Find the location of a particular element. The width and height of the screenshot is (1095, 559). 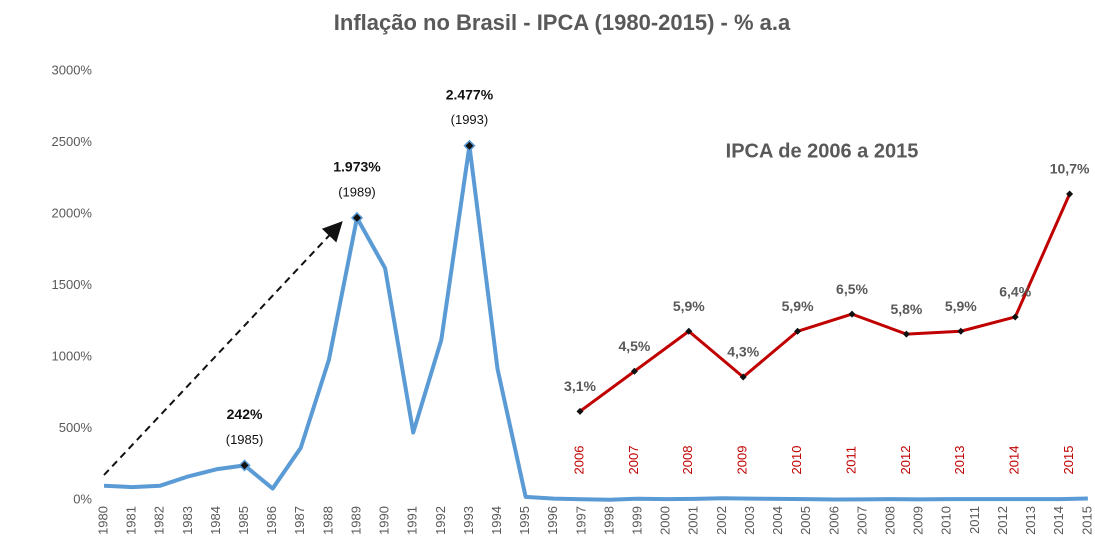

value-label: 4,3% is located at coordinates (743, 352).